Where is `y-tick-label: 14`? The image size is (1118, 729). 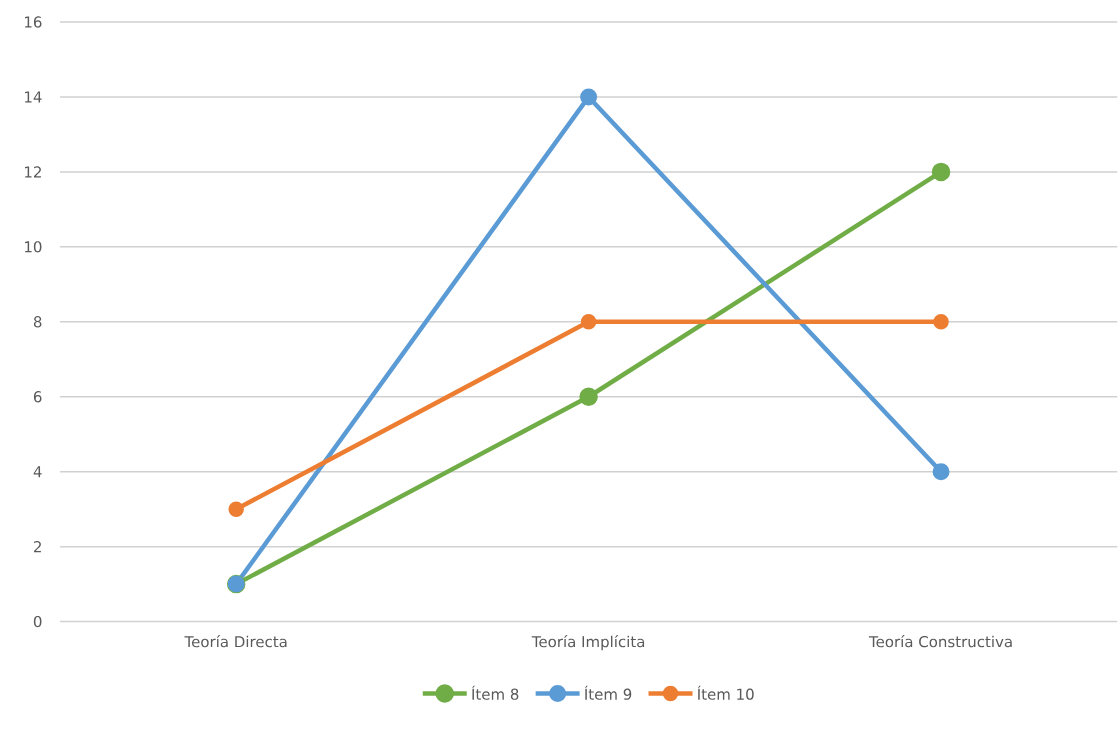 y-tick-label: 14 is located at coordinates (33, 97).